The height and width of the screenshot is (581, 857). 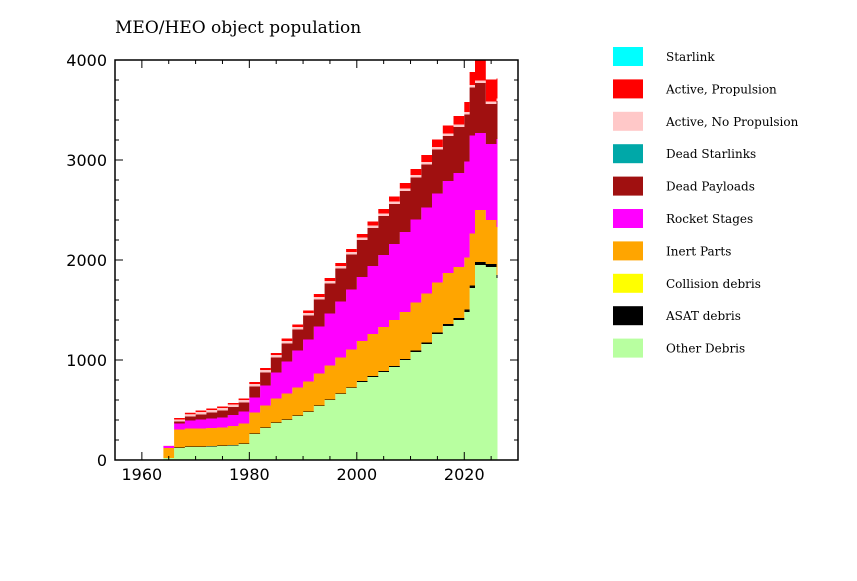 I want to click on y-tick-label: 3000, so click(x=86, y=160).